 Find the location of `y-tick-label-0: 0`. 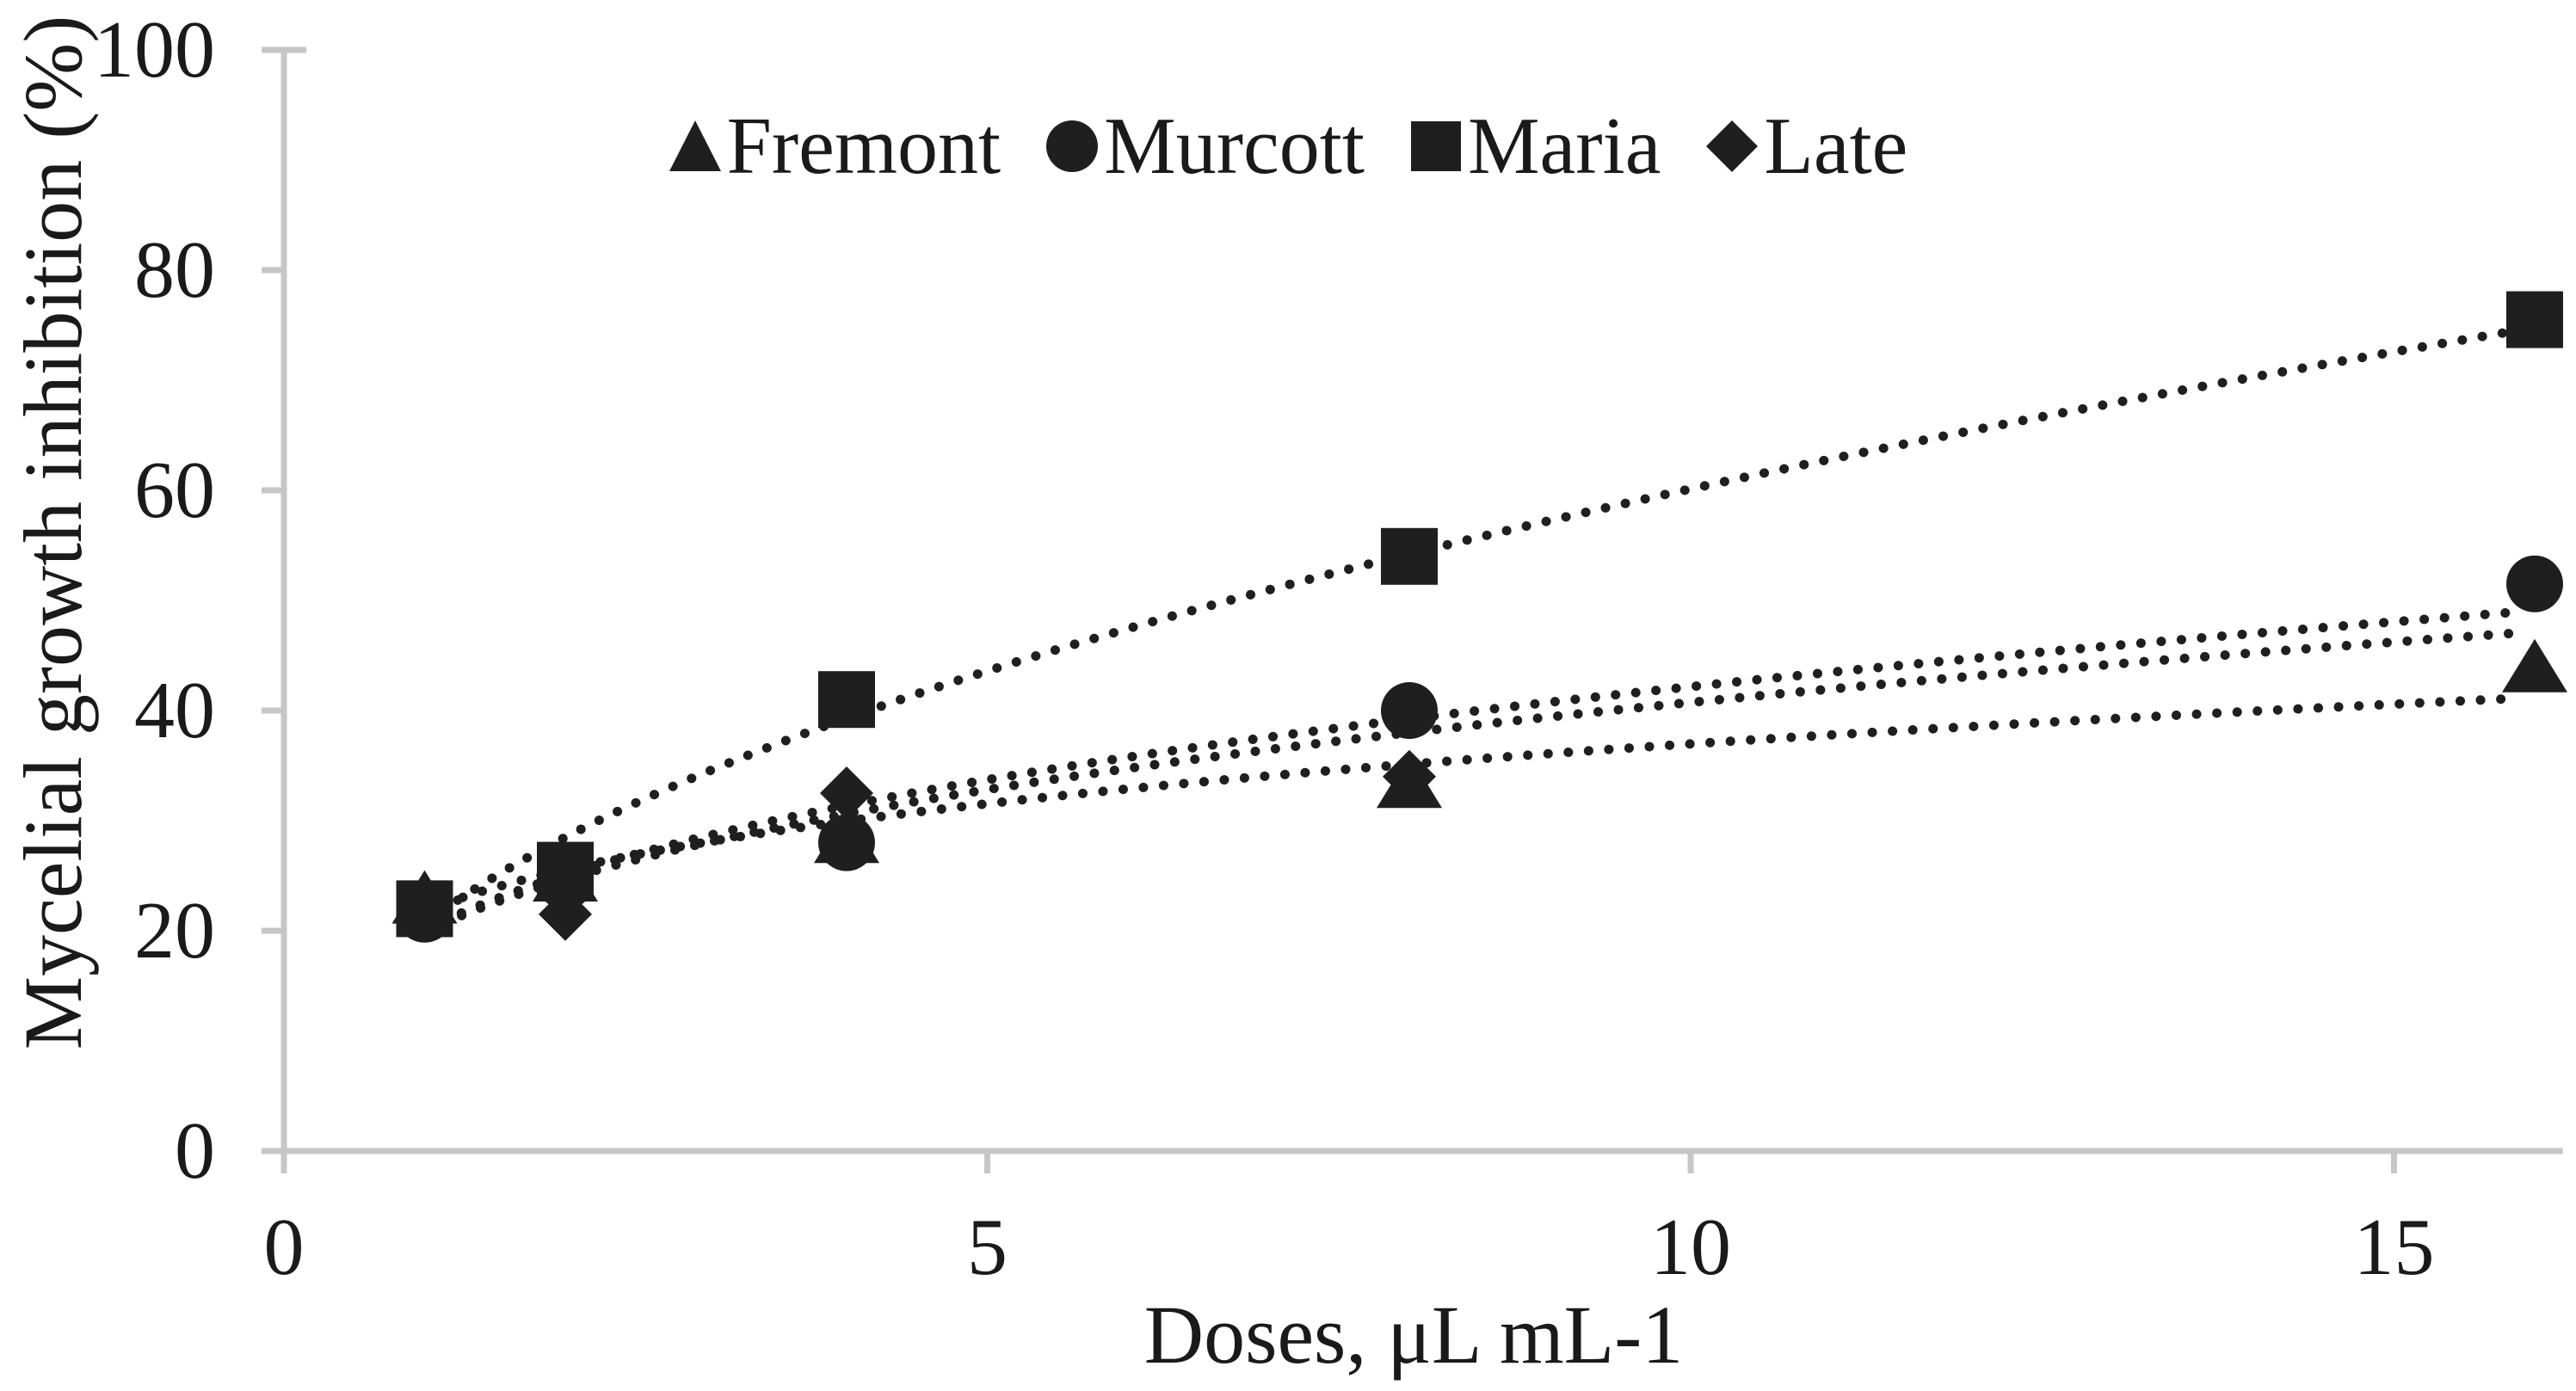

y-tick-label-0: 0 is located at coordinates (195, 1151).